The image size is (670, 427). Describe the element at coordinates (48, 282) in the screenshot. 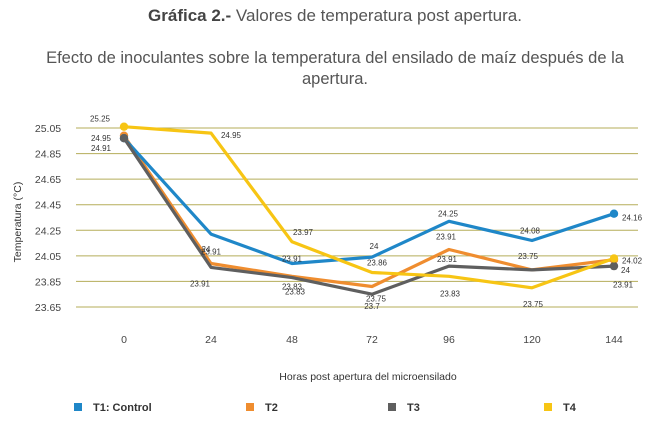

I see `y-tick-label: 23.85` at that location.